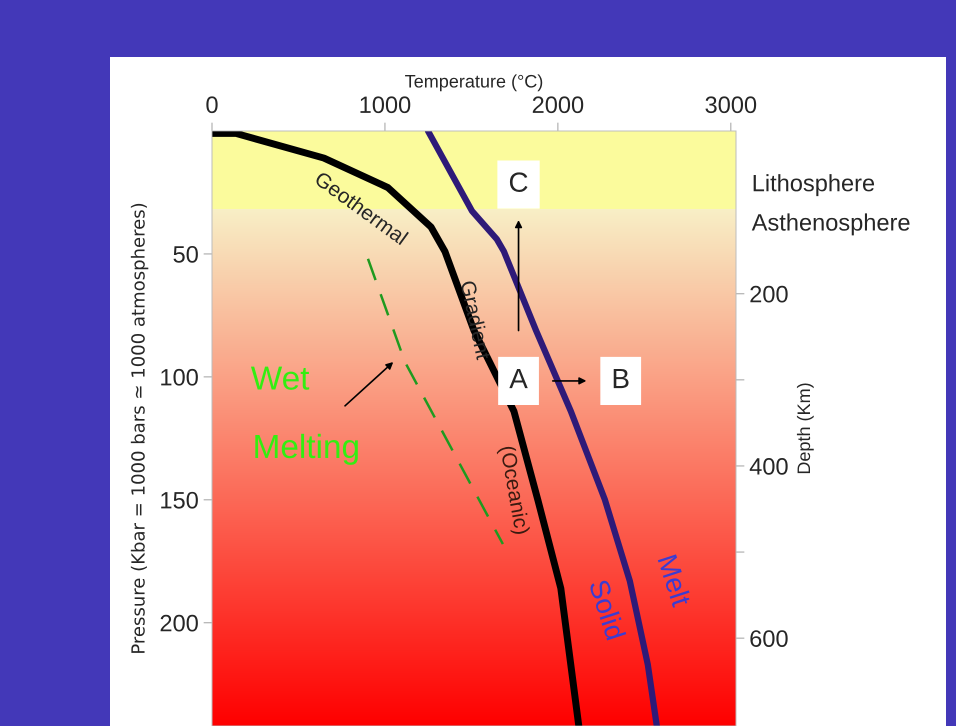 This screenshot has height=726, width=956. What do you see at coordinates (769, 466) in the screenshot?
I see `y2-tick-label: 400` at bounding box center [769, 466].